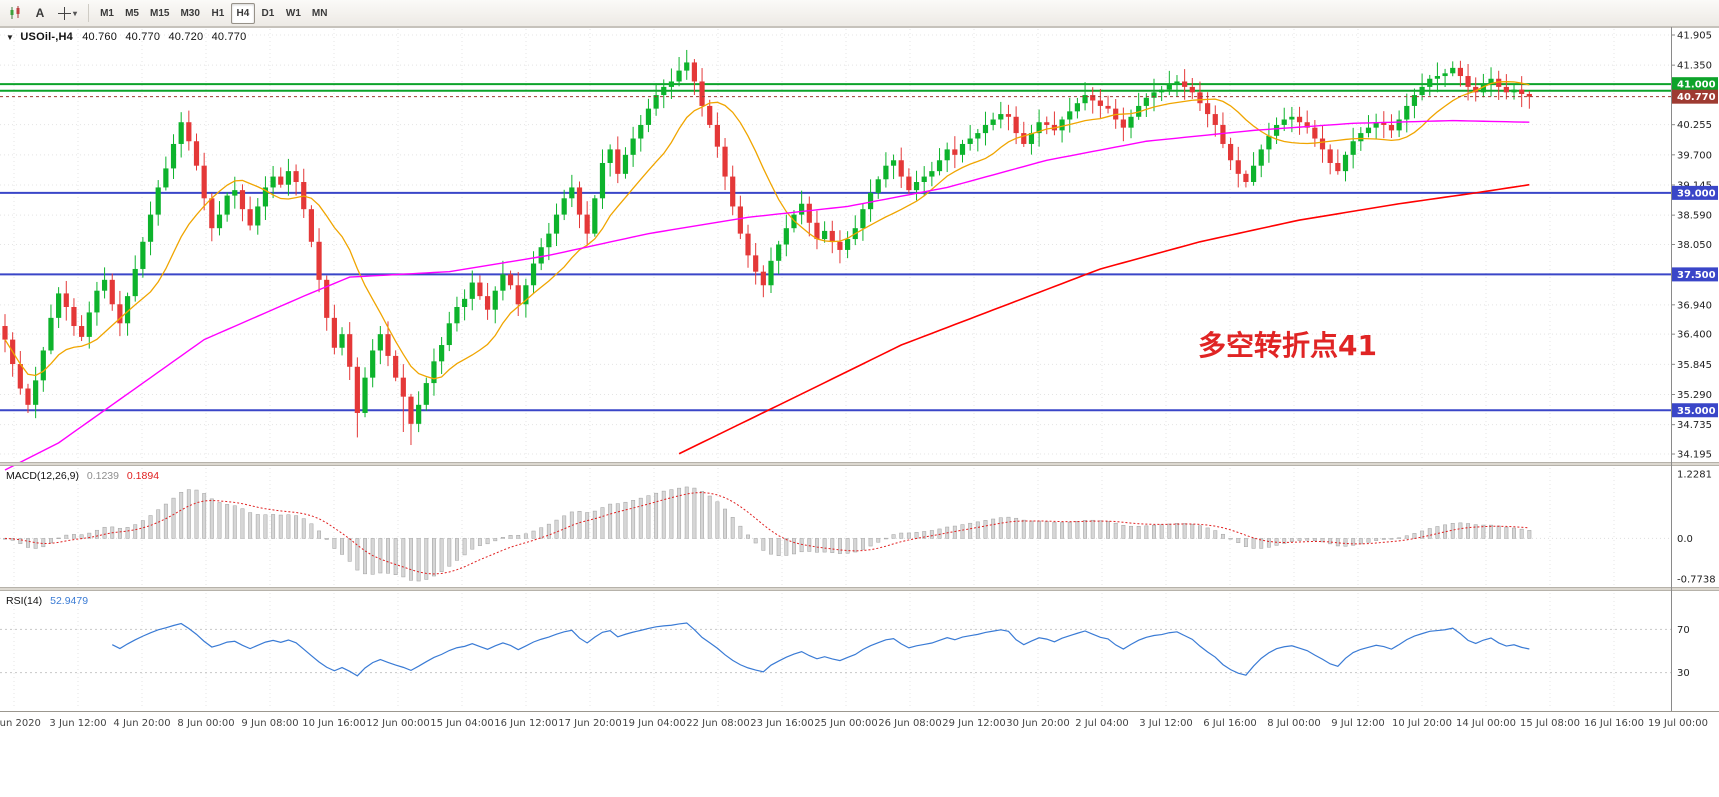 The image size is (1719, 797). What do you see at coordinates (1694, 36) in the screenshot?
I see `svg-text: 41.905` at bounding box center [1694, 36].